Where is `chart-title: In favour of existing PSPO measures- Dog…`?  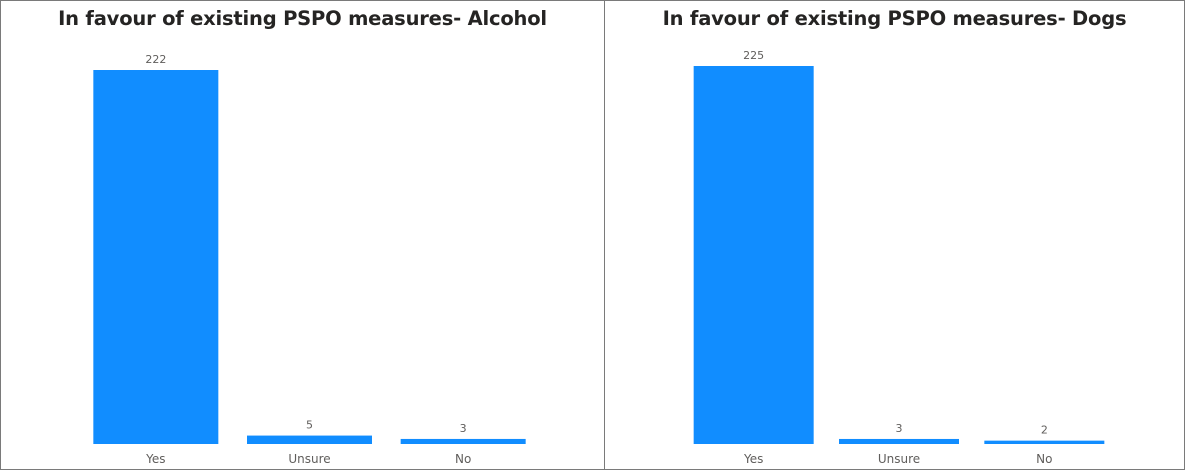 chart-title: In favour of existing PSPO measures- Dog… is located at coordinates (894, 18).